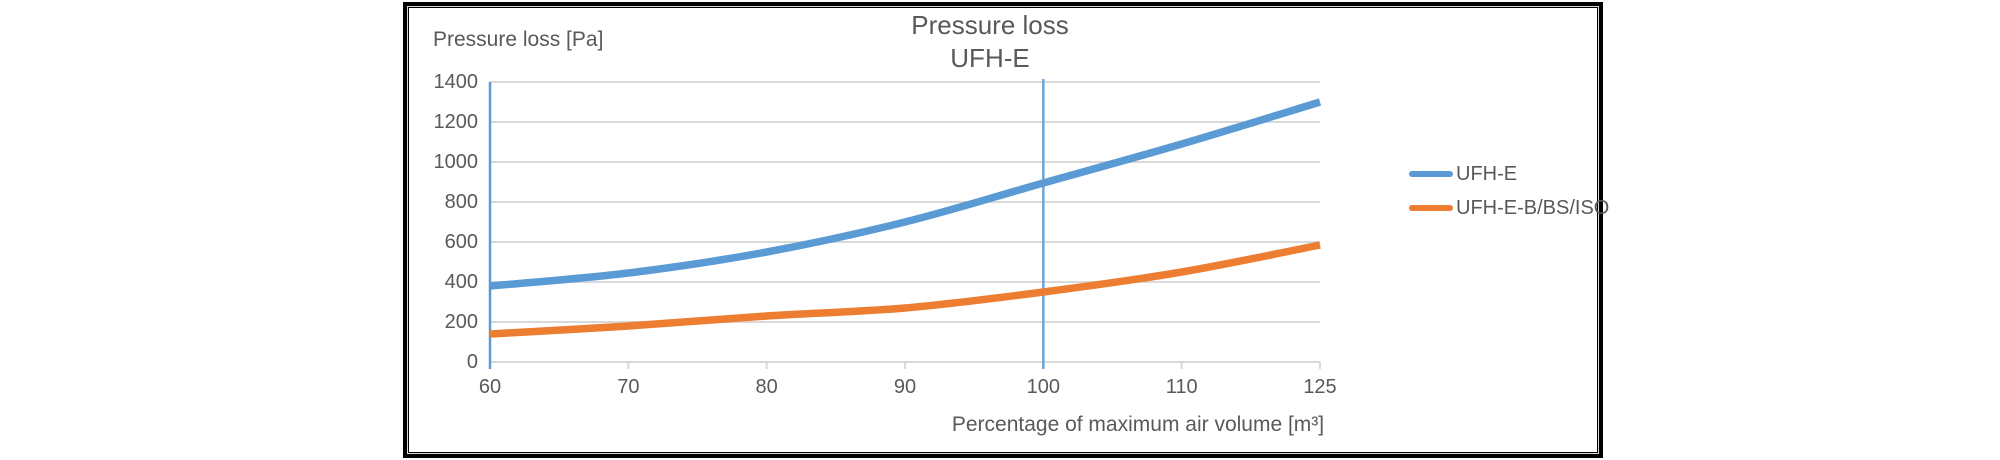 This screenshot has height=460, width=2000. I want to click on chart-title: Pressure loss UFH-E, so click(990, 42).